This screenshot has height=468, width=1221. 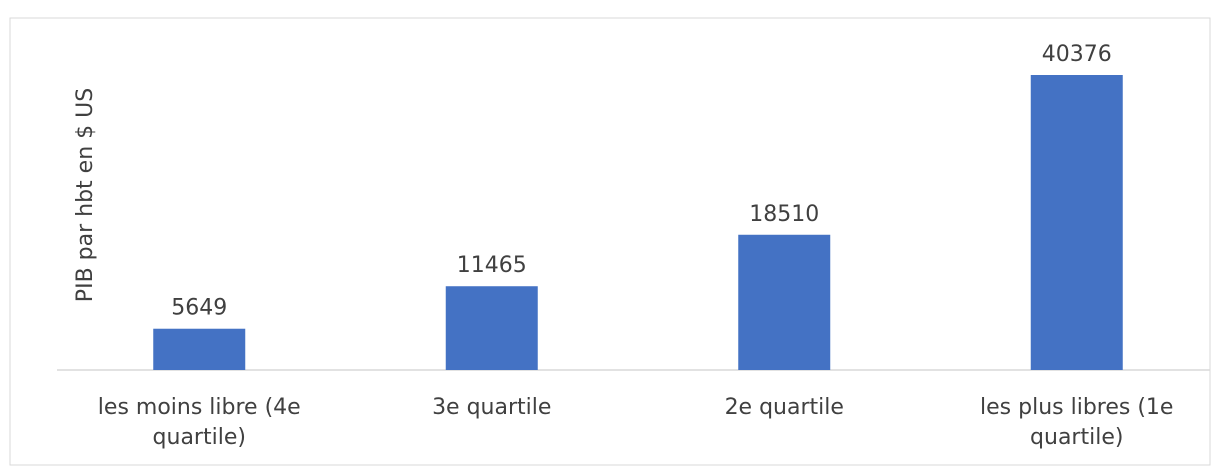 What do you see at coordinates (492, 265) in the screenshot?
I see `data-label: 11465` at bounding box center [492, 265].